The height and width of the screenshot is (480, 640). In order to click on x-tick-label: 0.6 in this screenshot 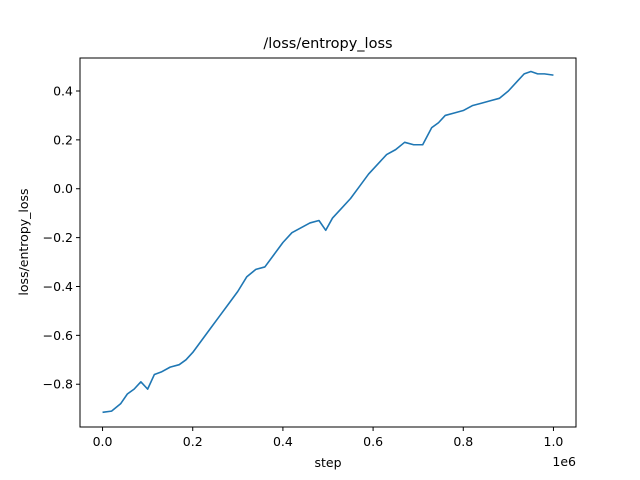, I will do `click(373, 441)`.